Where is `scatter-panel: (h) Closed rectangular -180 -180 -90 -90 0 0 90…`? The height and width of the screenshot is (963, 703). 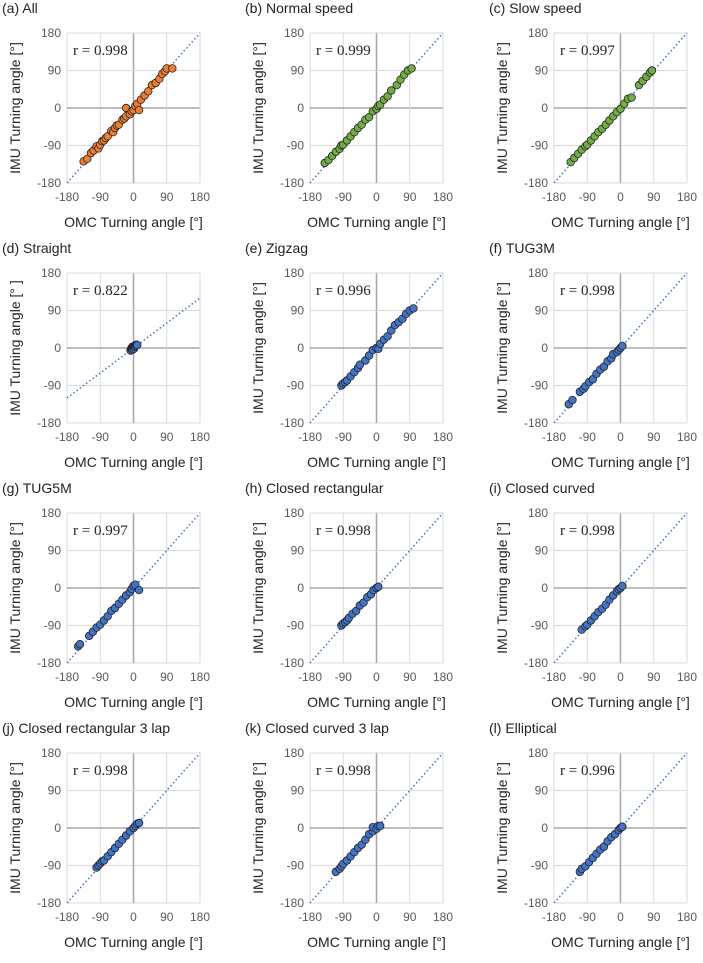
scatter-panel: (h) Closed rectangular -180 -180 -90 -90 0 0 90… is located at coordinates (360, 600).